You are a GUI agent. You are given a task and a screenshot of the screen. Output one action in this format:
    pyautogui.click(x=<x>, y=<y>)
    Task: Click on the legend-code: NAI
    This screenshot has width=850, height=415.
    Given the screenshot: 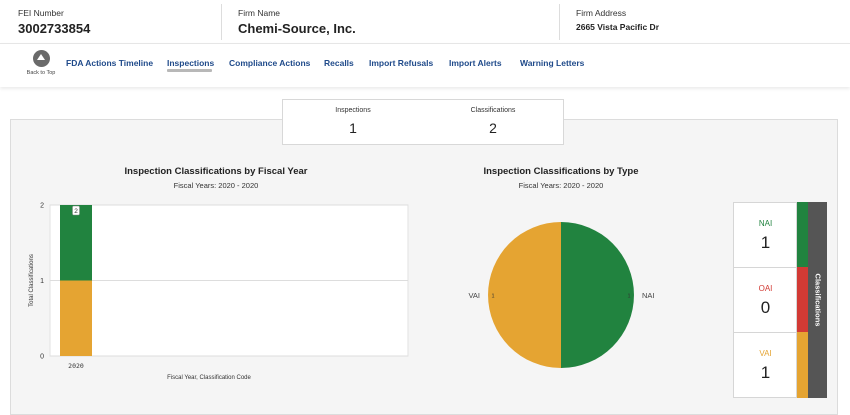 What is the action you would take?
    pyautogui.click(x=765, y=223)
    